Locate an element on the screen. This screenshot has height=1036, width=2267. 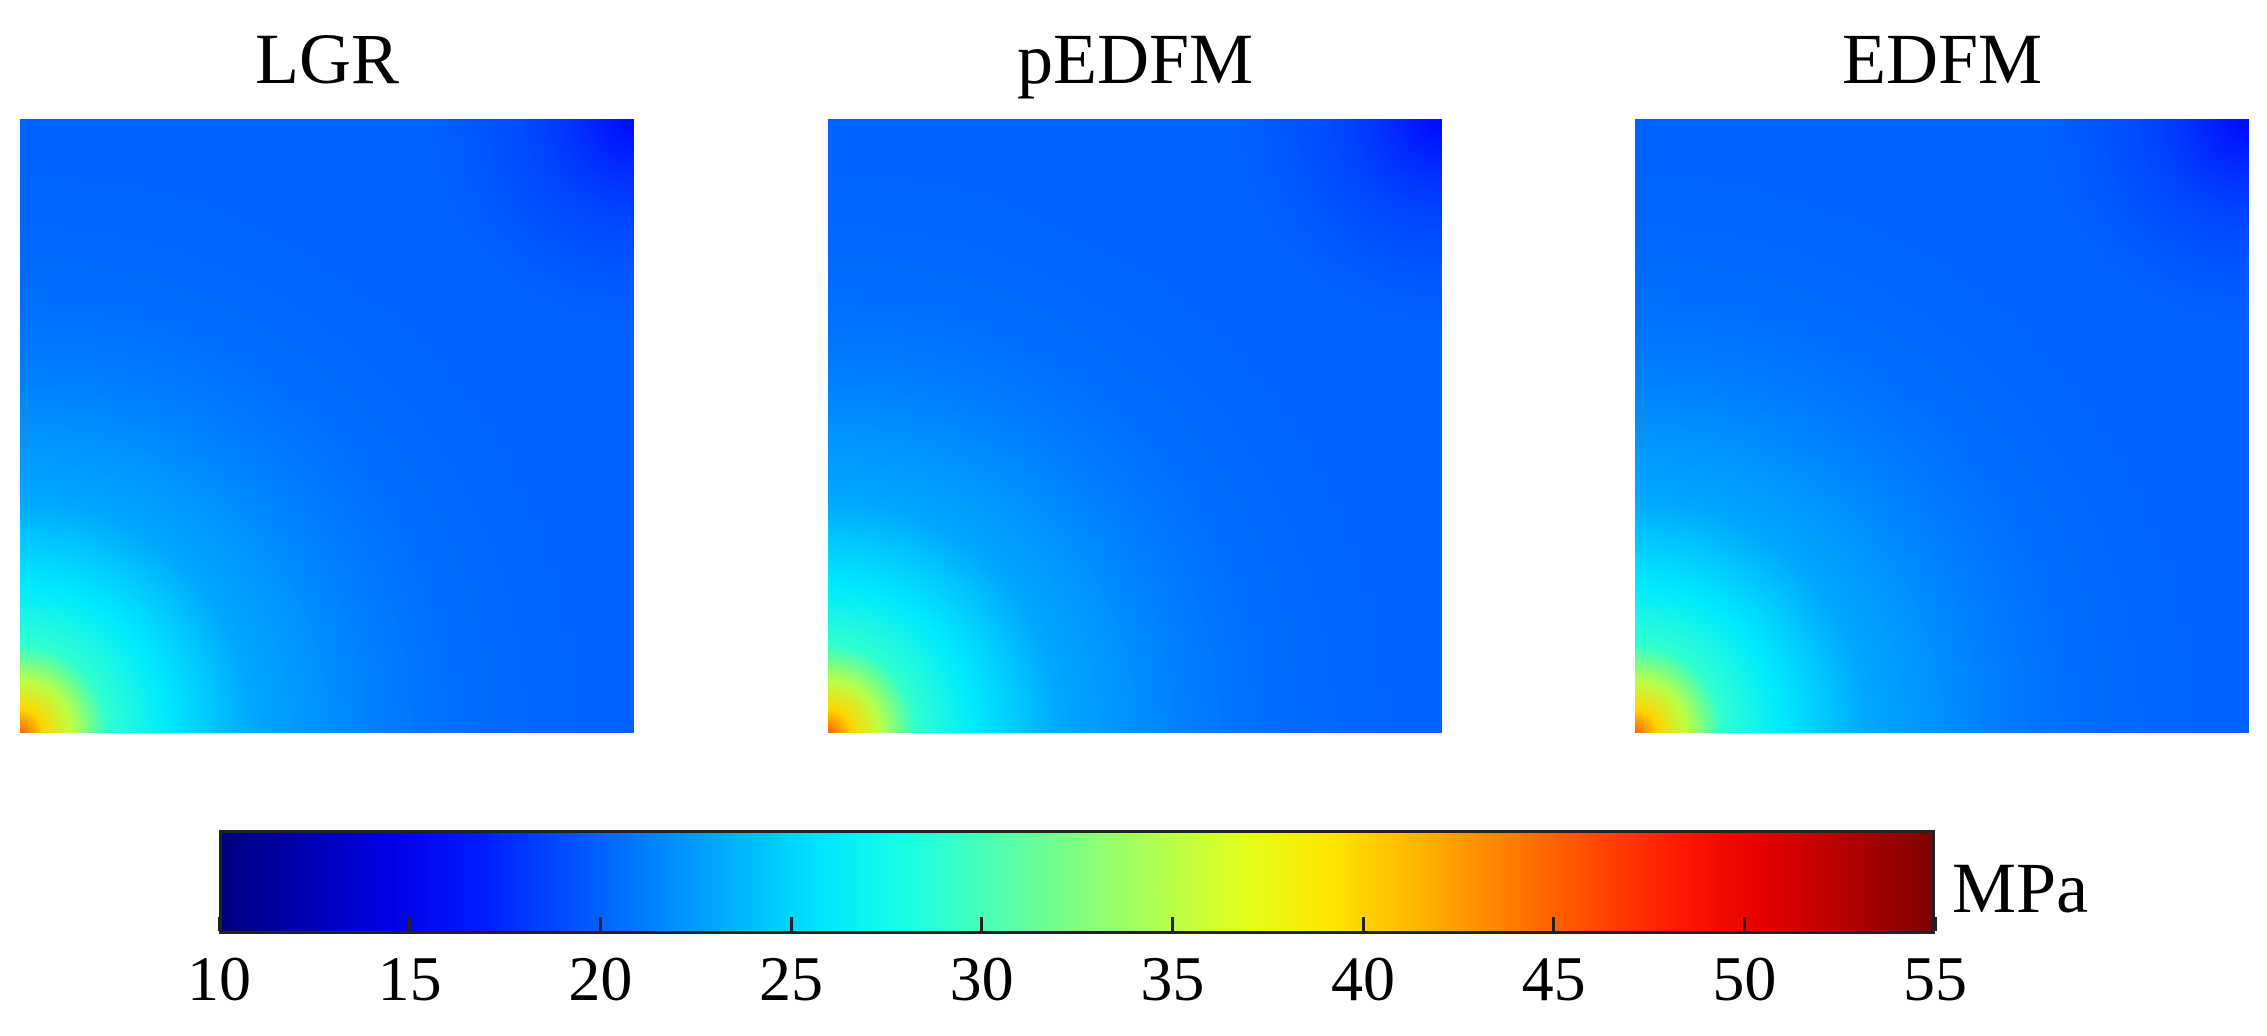
colorbar-tick-label: 25 is located at coordinates (791, 978).